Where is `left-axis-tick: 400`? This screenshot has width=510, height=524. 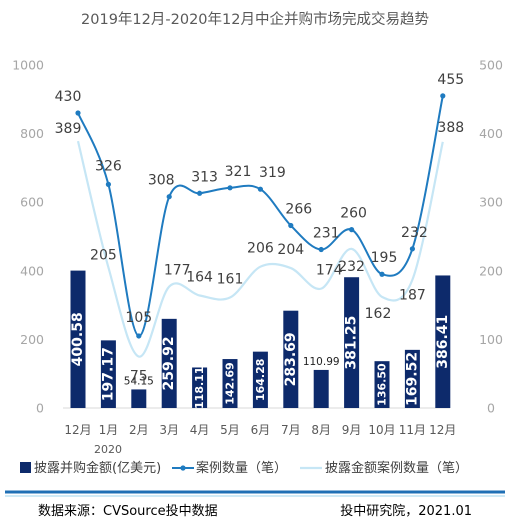
left-axis-tick: 400 is located at coordinates (32, 270).